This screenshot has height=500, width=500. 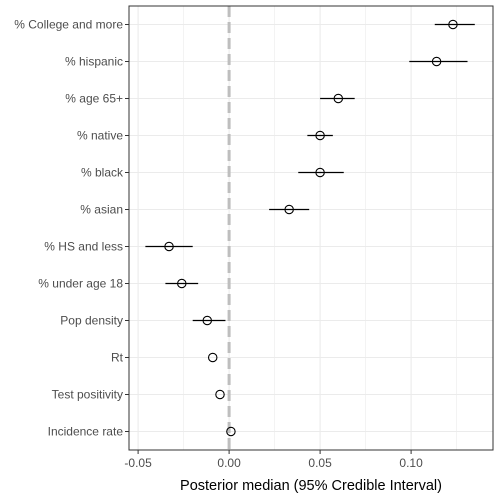 What do you see at coordinates (83, 247) in the screenshot?
I see `y-tick-label: % HS and less` at bounding box center [83, 247].